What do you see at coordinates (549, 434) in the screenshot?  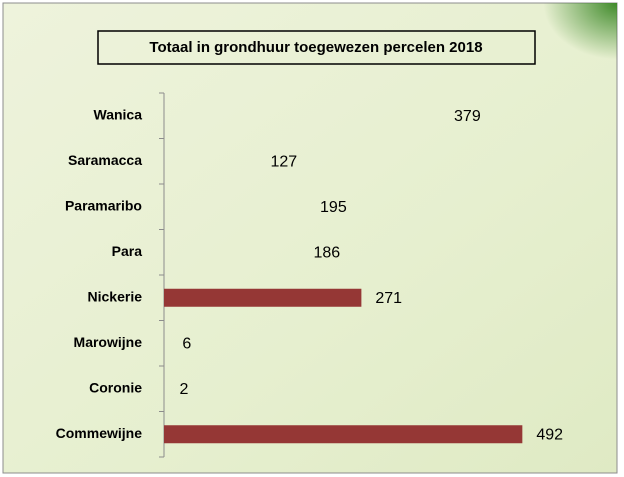 I see `value-label: 492` at bounding box center [549, 434].